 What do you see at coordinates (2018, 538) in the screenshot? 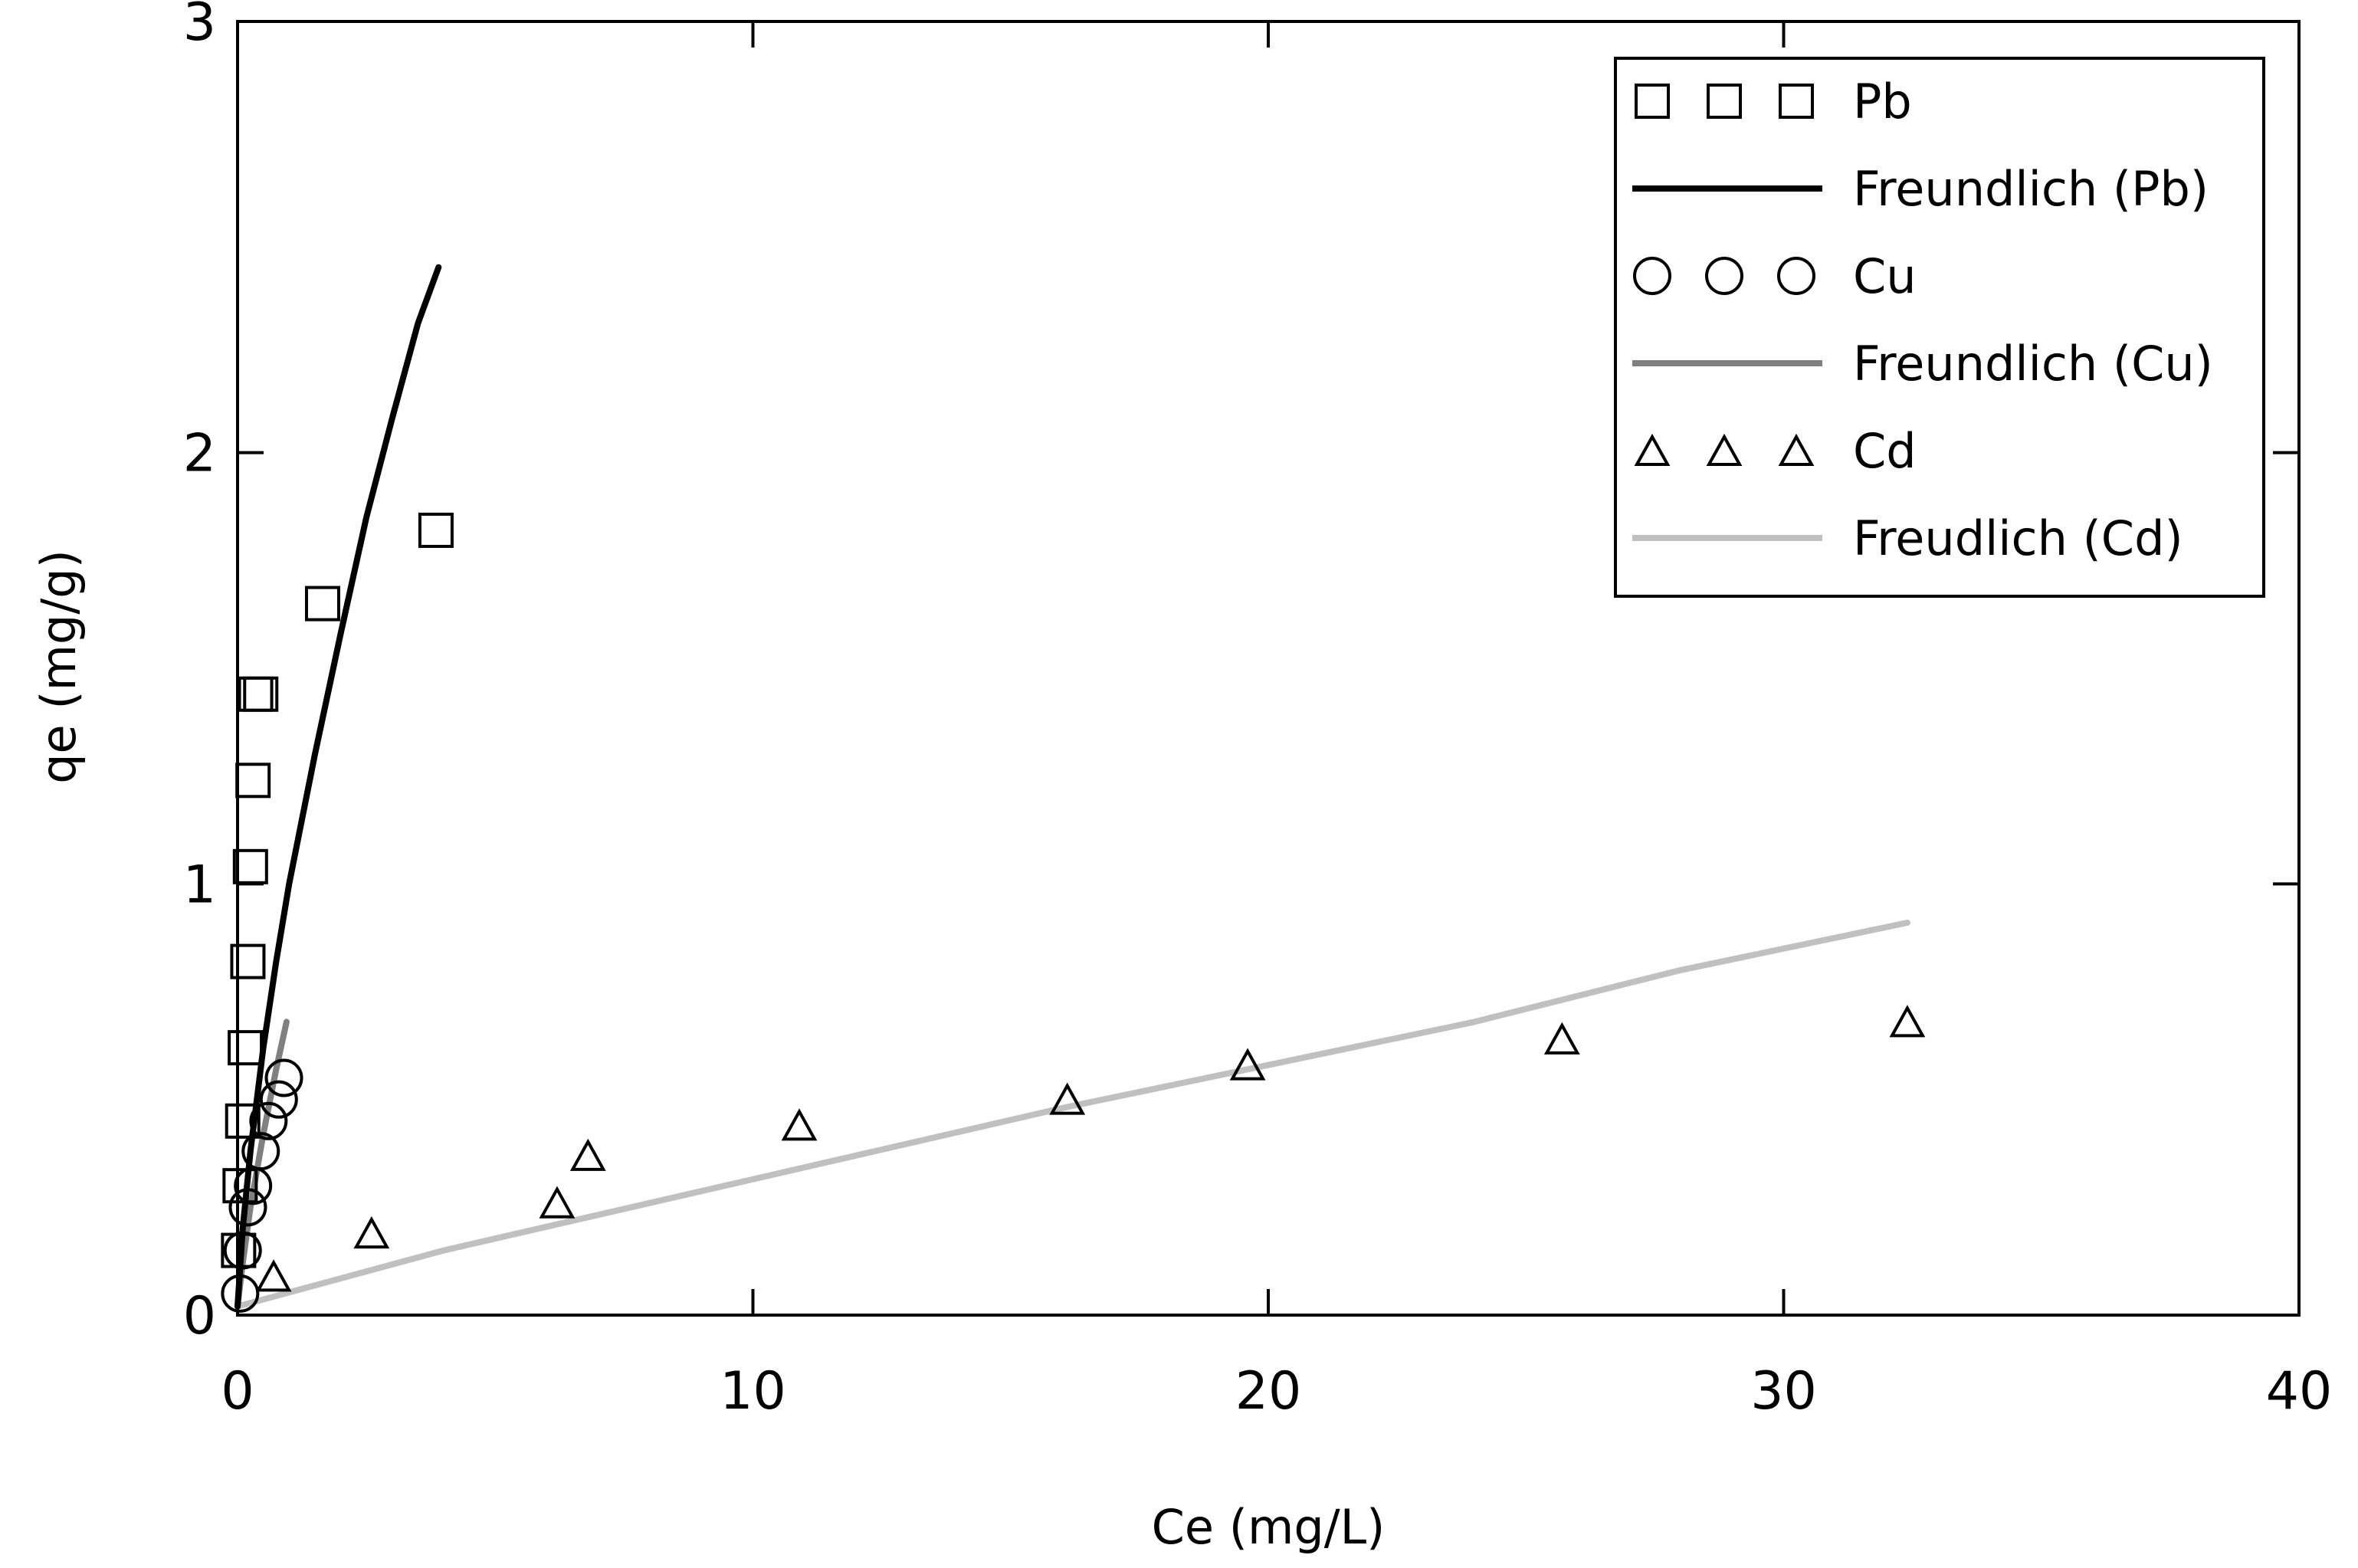
I see `legend-label-freudlich-cd: Freudlich (Cd)` at bounding box center [2018, 538].